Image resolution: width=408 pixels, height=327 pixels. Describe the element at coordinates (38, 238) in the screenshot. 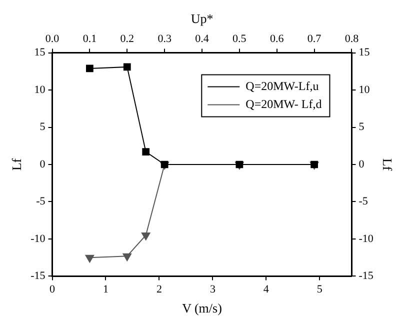

I see `y-tick-label: -10` at that location.